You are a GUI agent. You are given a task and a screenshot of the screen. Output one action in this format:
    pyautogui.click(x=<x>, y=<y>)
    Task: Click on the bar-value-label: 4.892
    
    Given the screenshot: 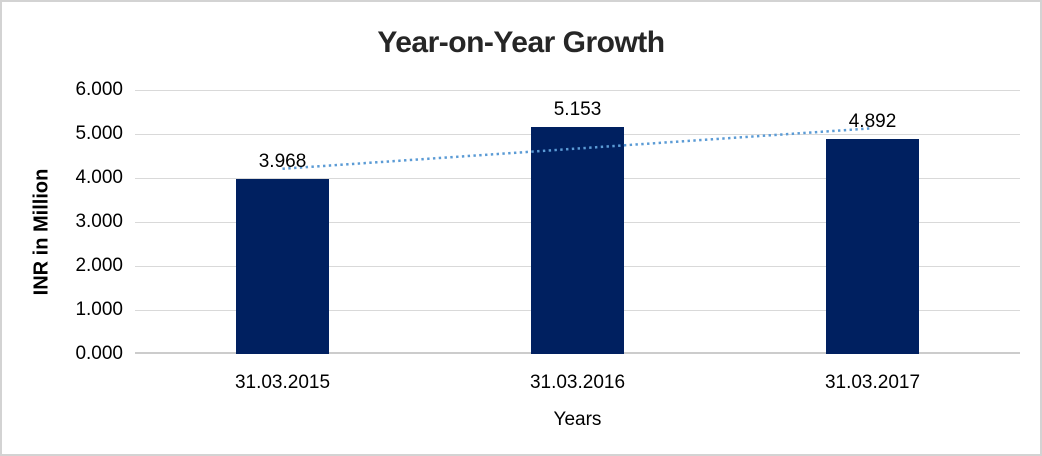 What is the action you would take?
    pyautogui.click(x=872, y=121)
    